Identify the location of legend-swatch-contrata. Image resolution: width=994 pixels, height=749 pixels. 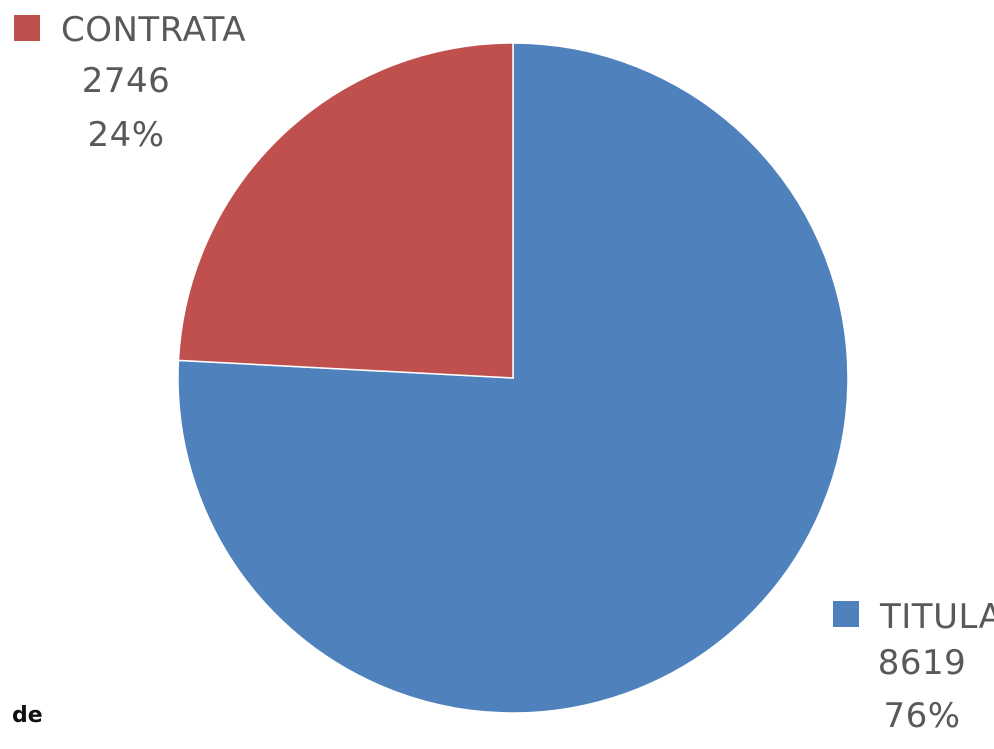
(27, 28).